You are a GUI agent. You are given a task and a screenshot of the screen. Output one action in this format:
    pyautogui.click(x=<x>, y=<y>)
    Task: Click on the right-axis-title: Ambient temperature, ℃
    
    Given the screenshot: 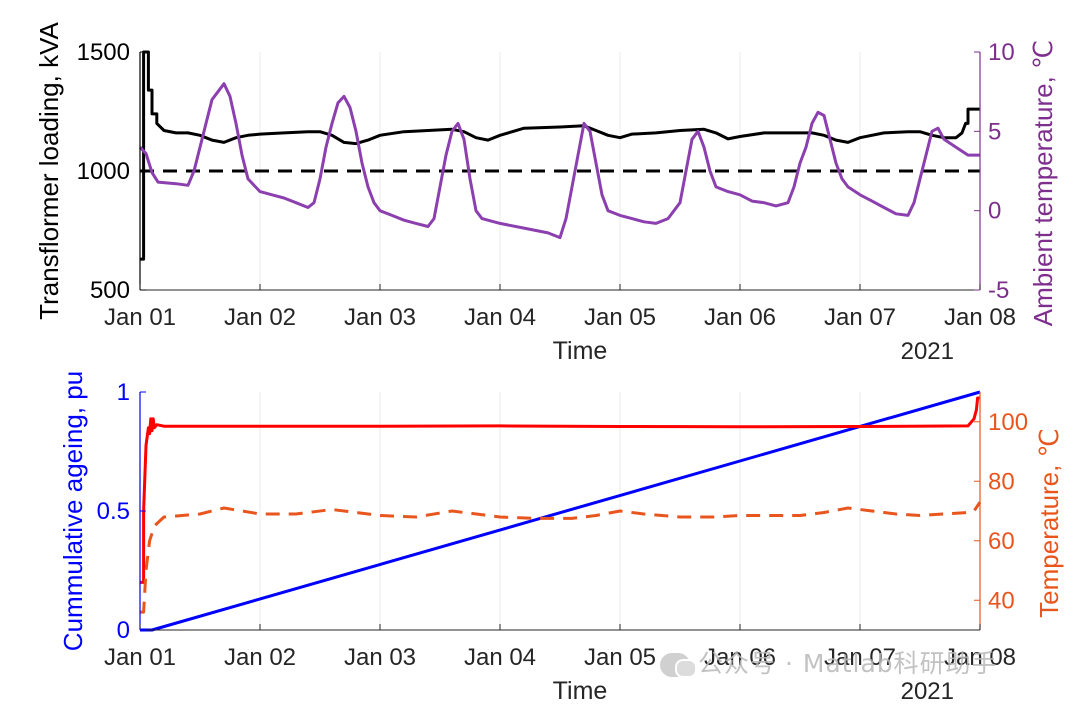 What is the action you would take?
    pyautogui.click(x=1043, y=183)
    